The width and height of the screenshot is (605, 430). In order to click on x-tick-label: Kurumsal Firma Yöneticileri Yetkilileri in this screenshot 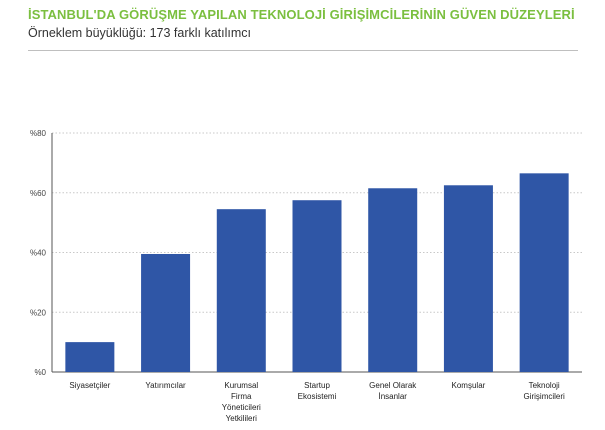, I will do `click(241, 402)`.